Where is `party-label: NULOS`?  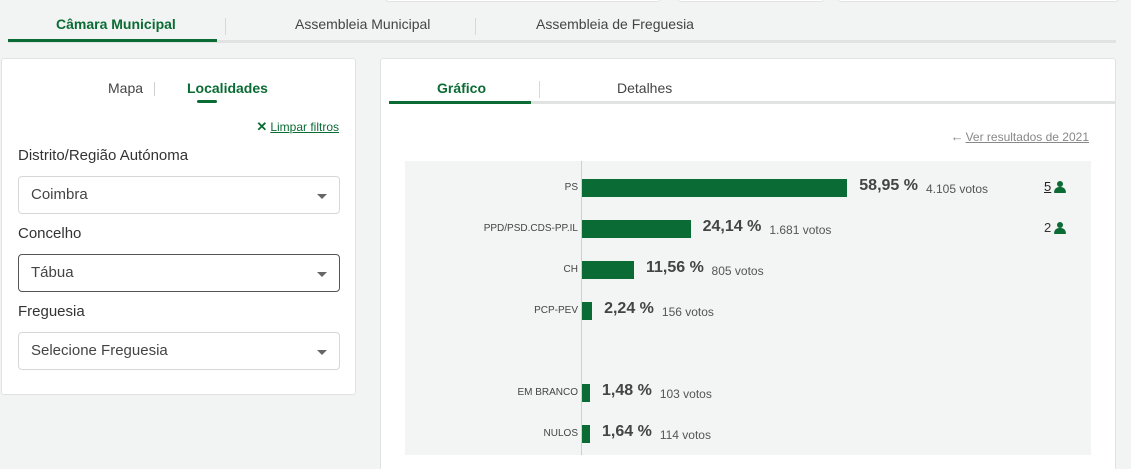
party-label: NULOS is located at coordinates (560, 433).